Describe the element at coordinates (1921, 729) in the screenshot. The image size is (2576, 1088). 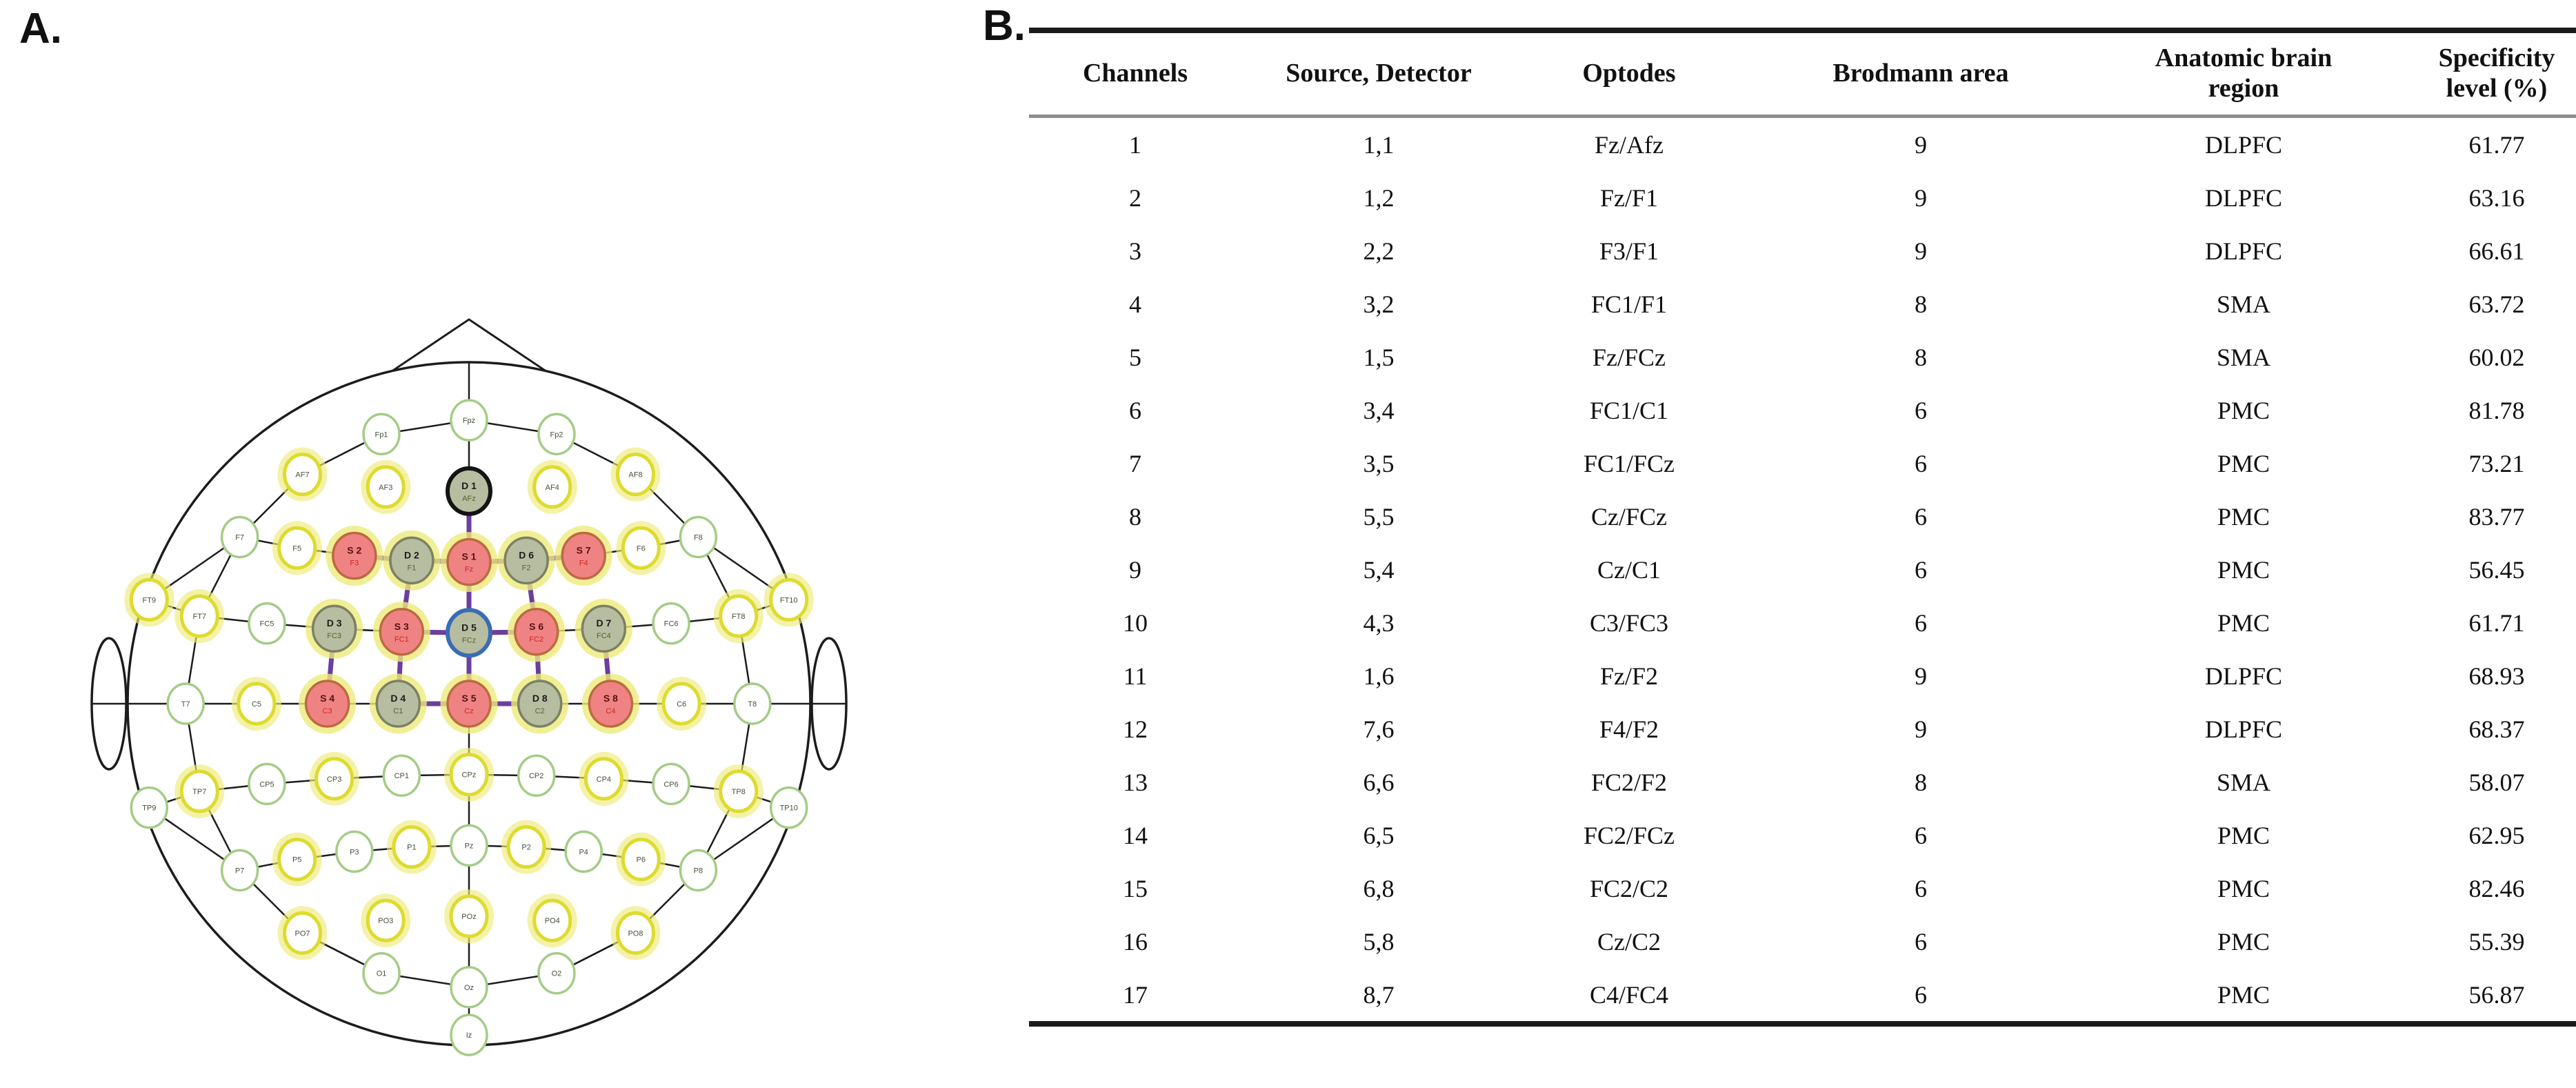
I see `cell-r12-c3: 9` at that location.